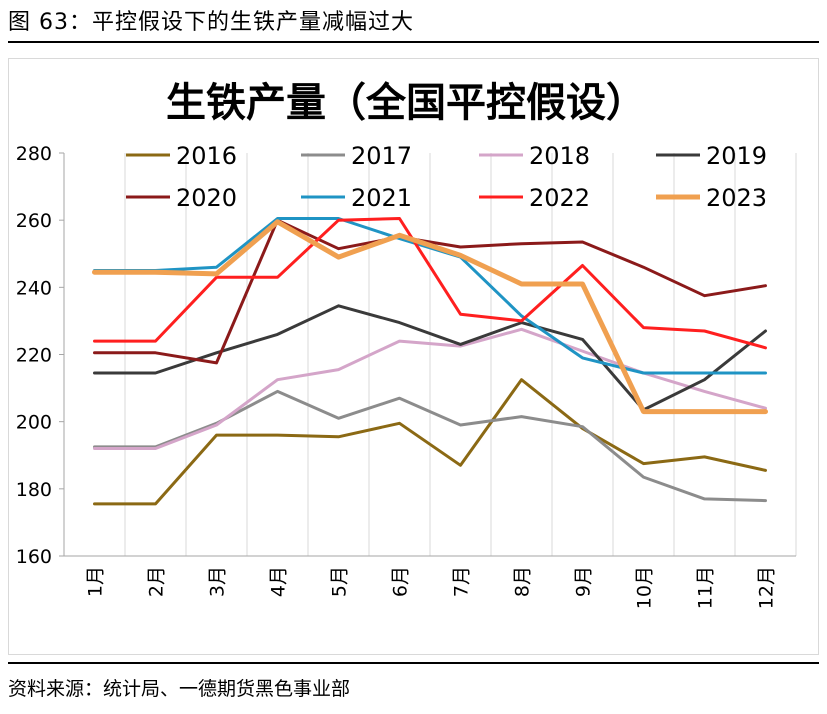  I want to click on legend-label: 2020, so click(206, 198).